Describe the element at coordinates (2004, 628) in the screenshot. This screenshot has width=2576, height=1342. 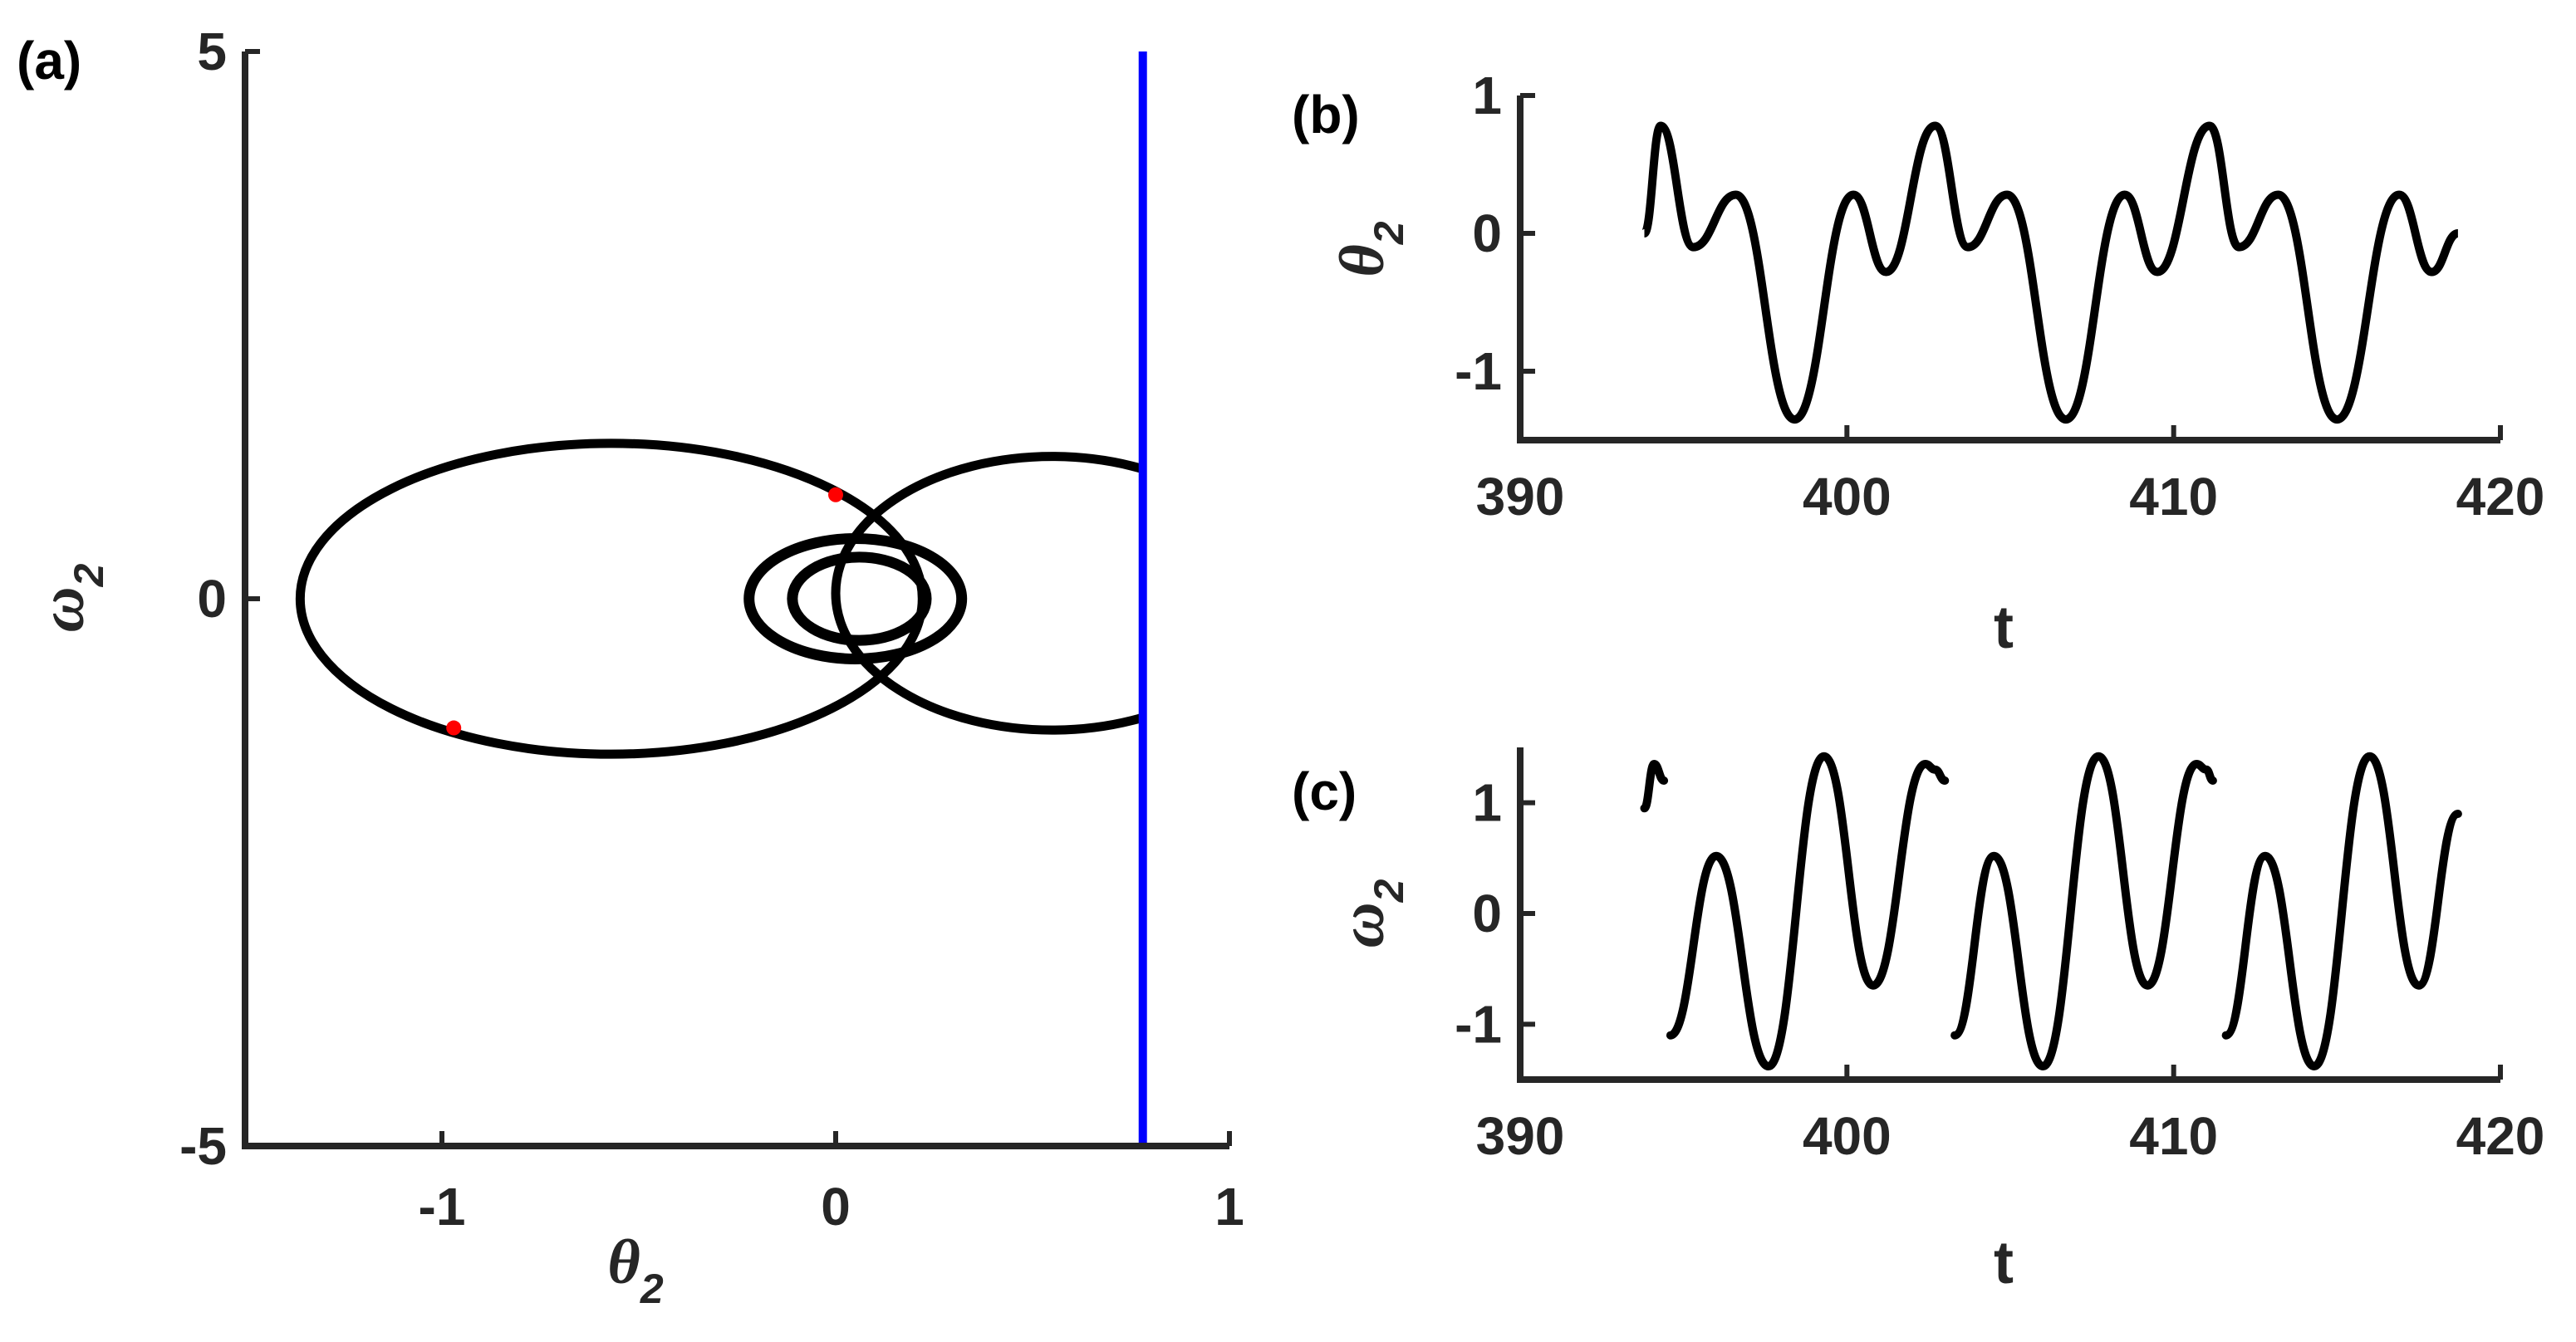
I see `x-axis-label-b: t` at that location.